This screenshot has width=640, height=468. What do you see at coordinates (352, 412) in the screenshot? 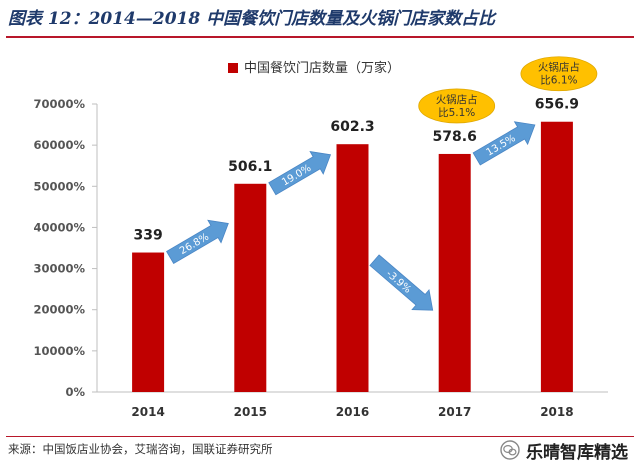
I see `x-tick-label: 2016` at bounding box center [352, 412].